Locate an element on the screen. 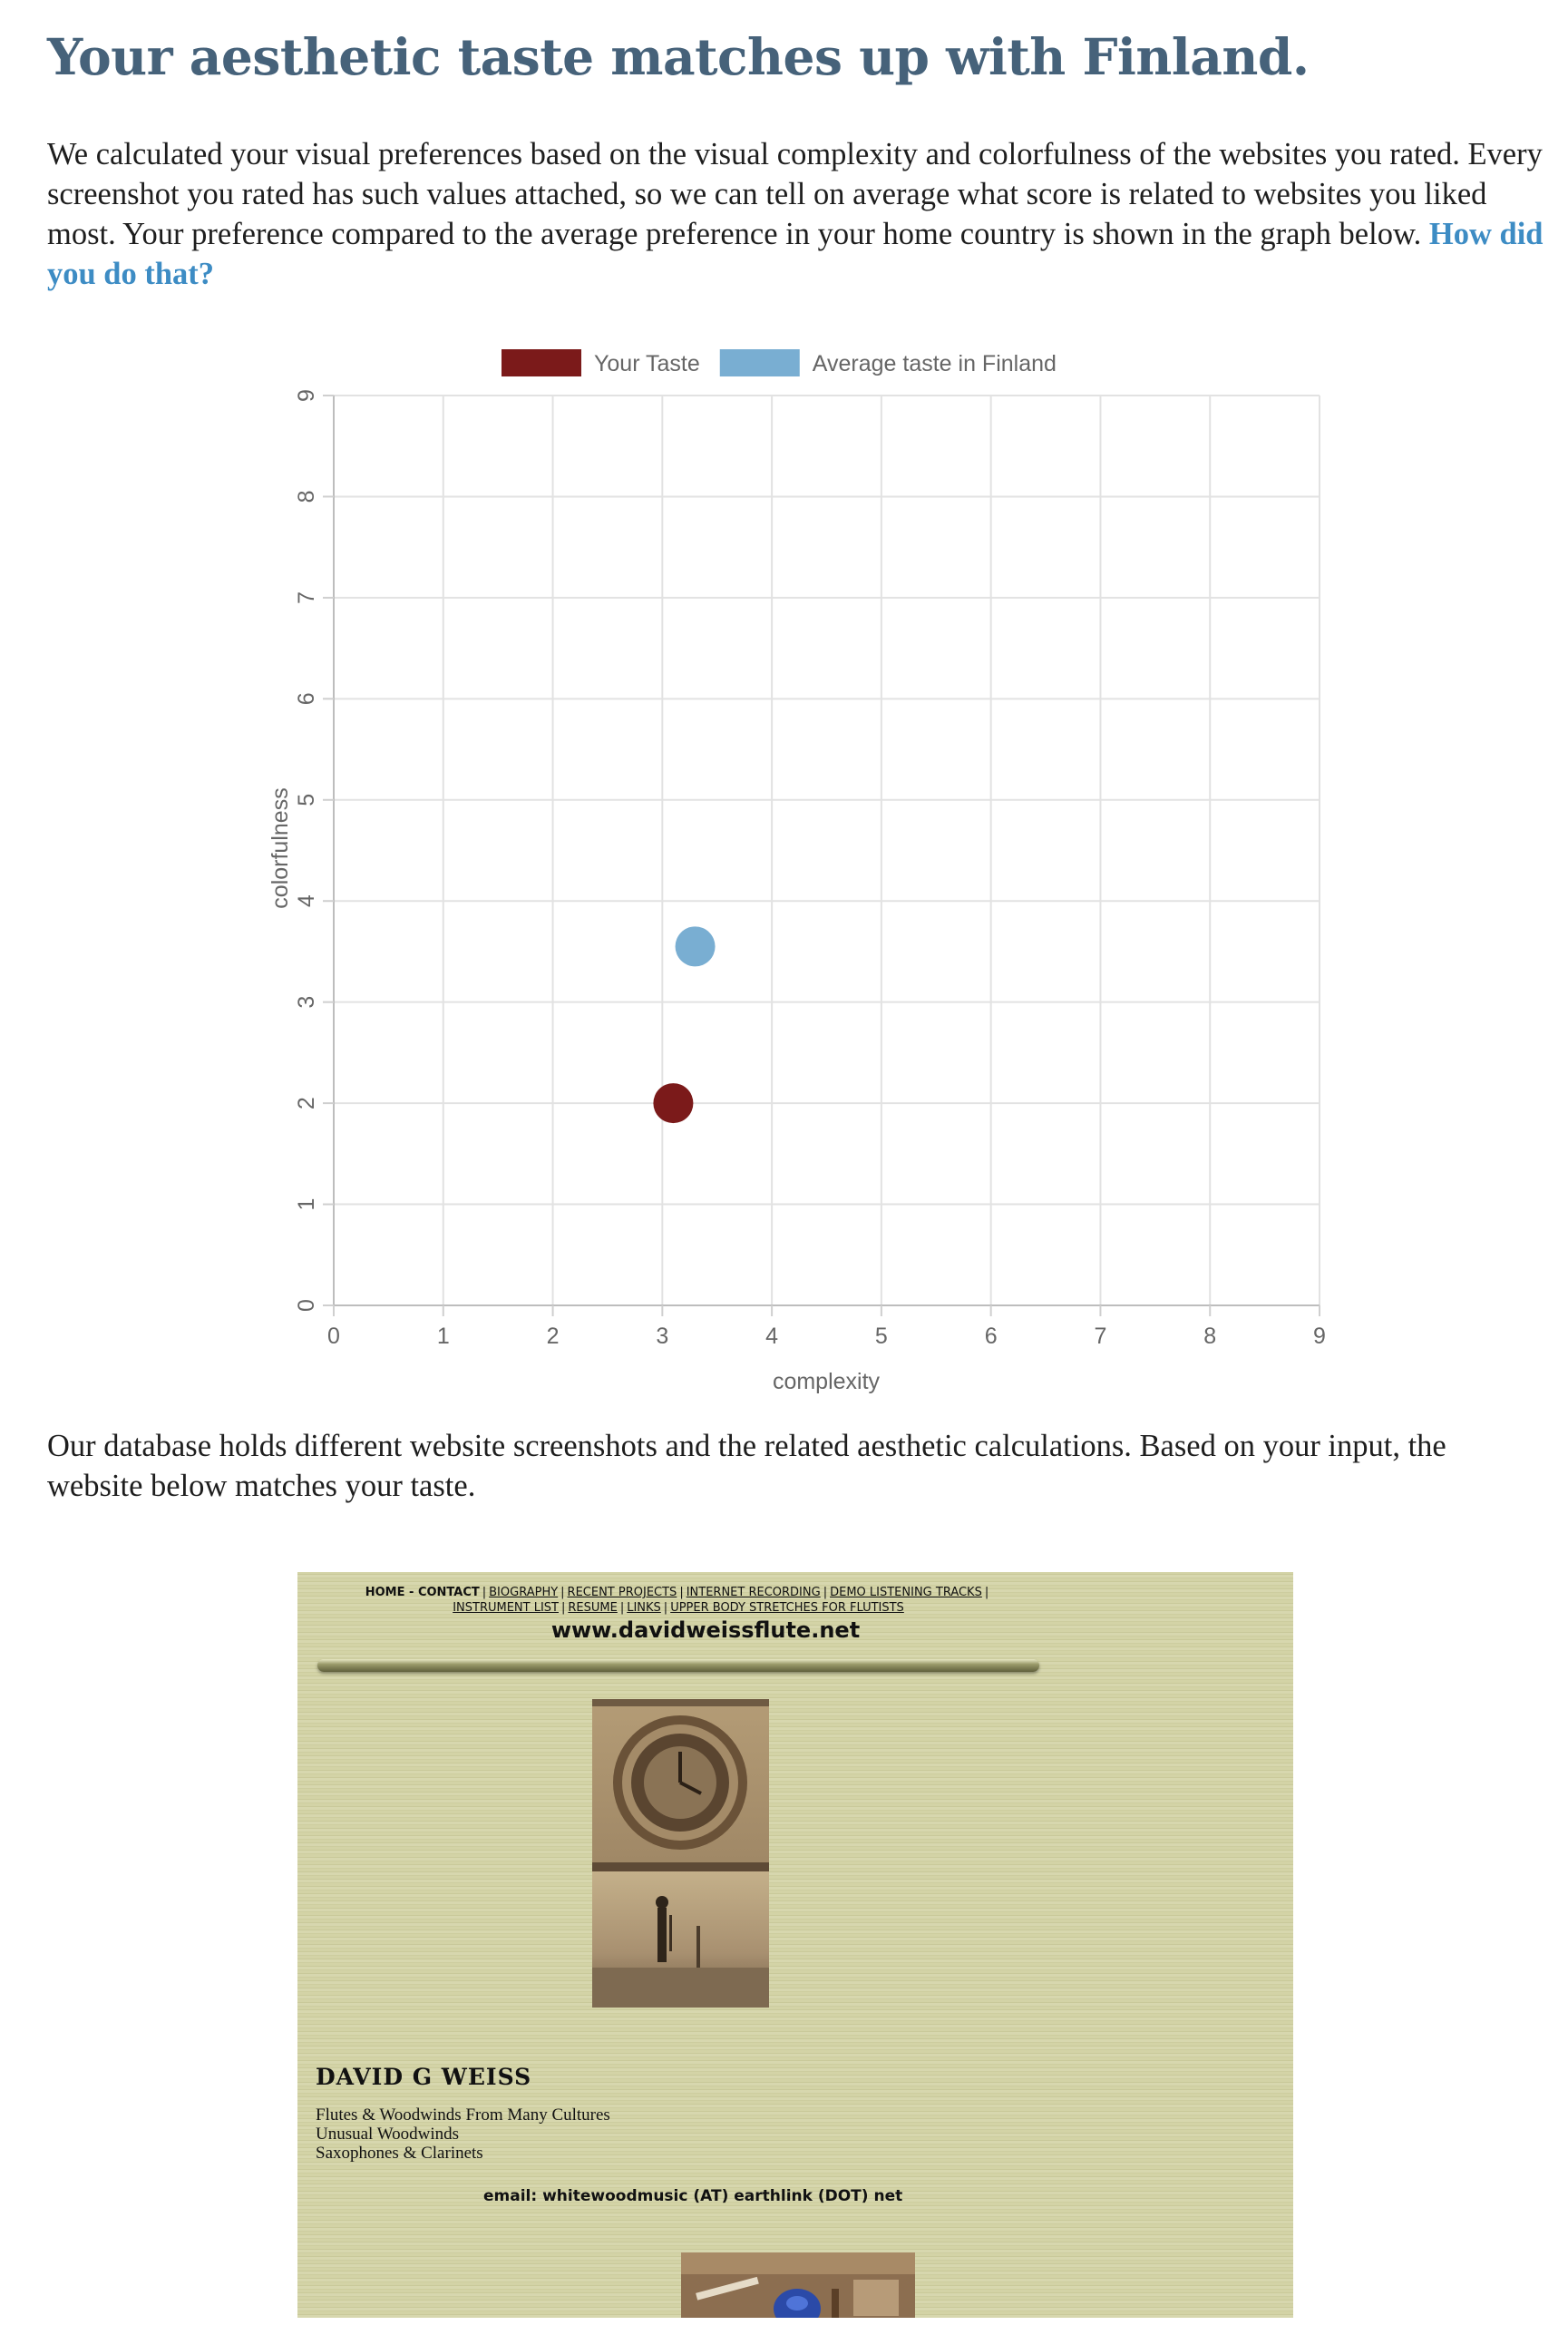 The image size is (1568, 2335). x-tick-label: 4 is located at coordinates (771, 1337).